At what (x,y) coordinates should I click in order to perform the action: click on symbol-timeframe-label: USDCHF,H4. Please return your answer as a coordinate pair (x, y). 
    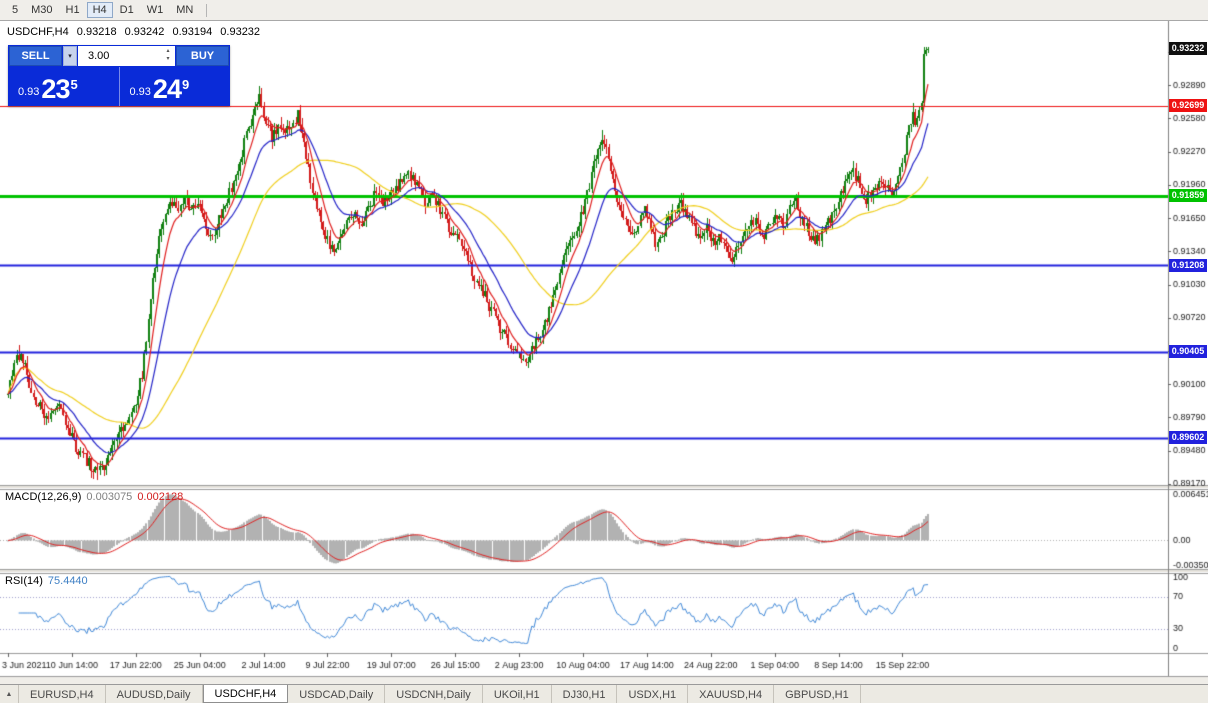
    Looking at the image, I should click on (38, 32).